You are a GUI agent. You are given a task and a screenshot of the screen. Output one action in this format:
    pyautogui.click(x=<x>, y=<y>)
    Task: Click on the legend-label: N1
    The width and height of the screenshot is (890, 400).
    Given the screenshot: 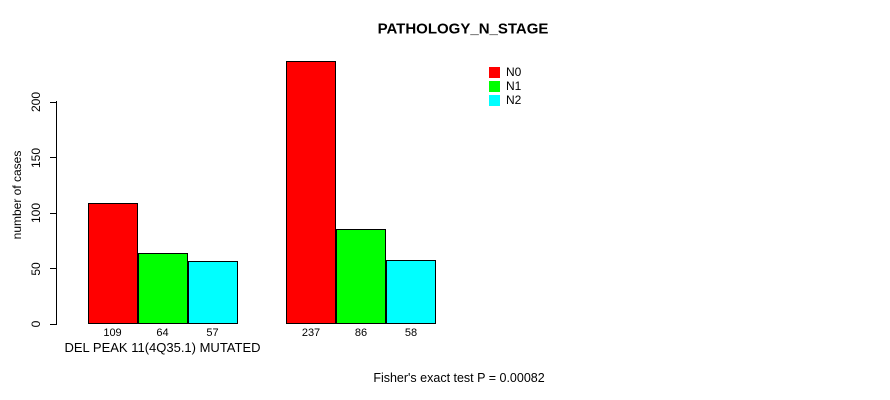 What is the action you would take?
    pyautogui.click(x=514, y=86)
    